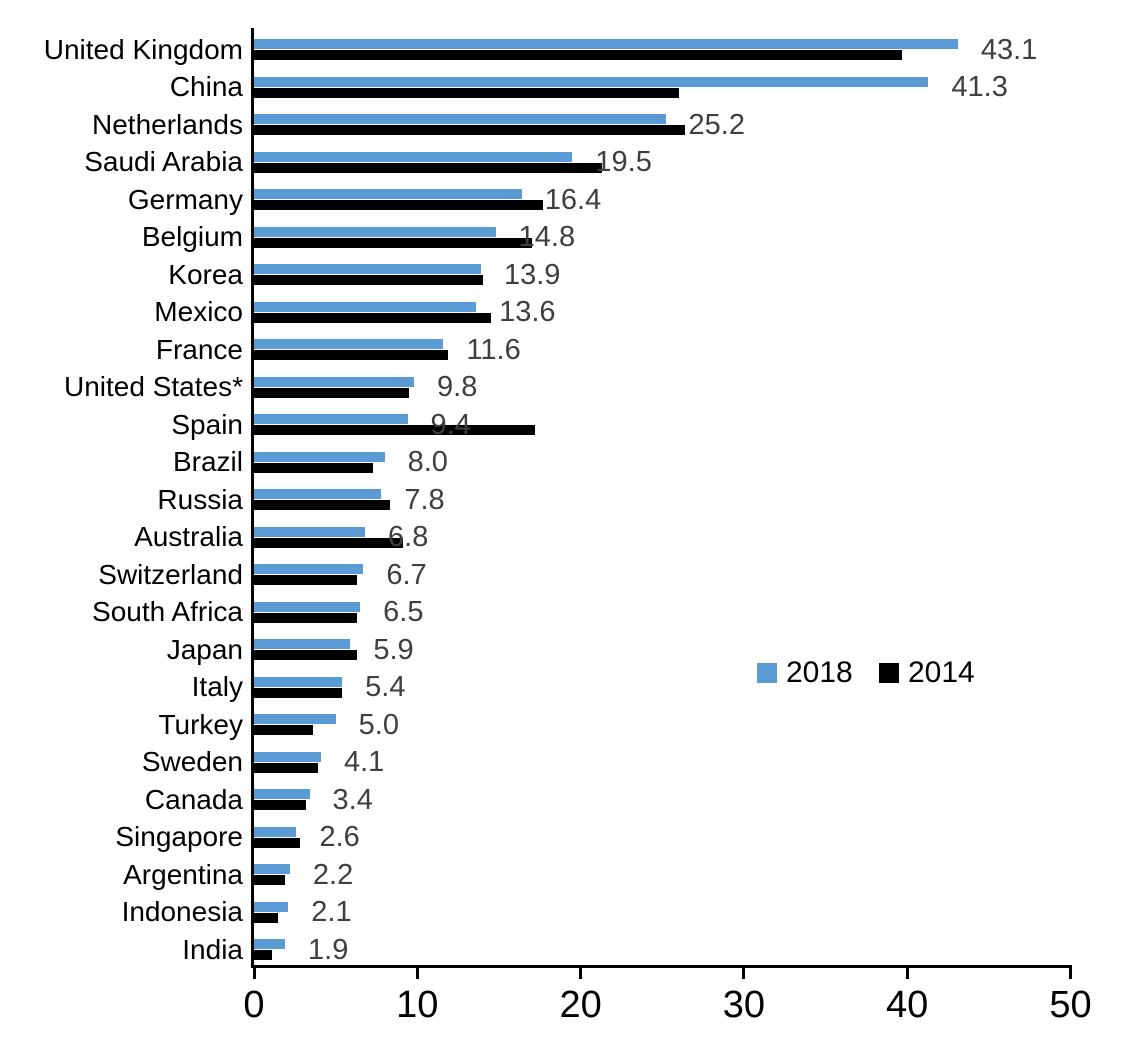 The image size is (1123, 1041). I want to click on bar-2014-sweden, so click(286, 767).